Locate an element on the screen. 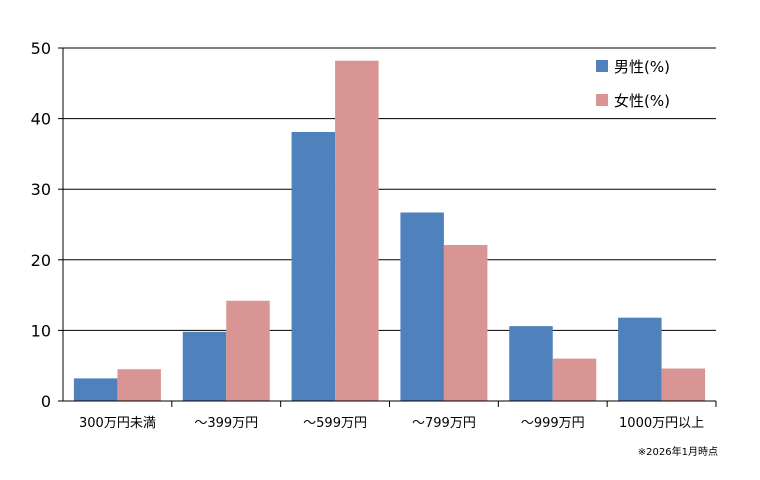 This screenshot has height=480, width=760. y-tick-label: 20 is located at coordinates (41, 260).